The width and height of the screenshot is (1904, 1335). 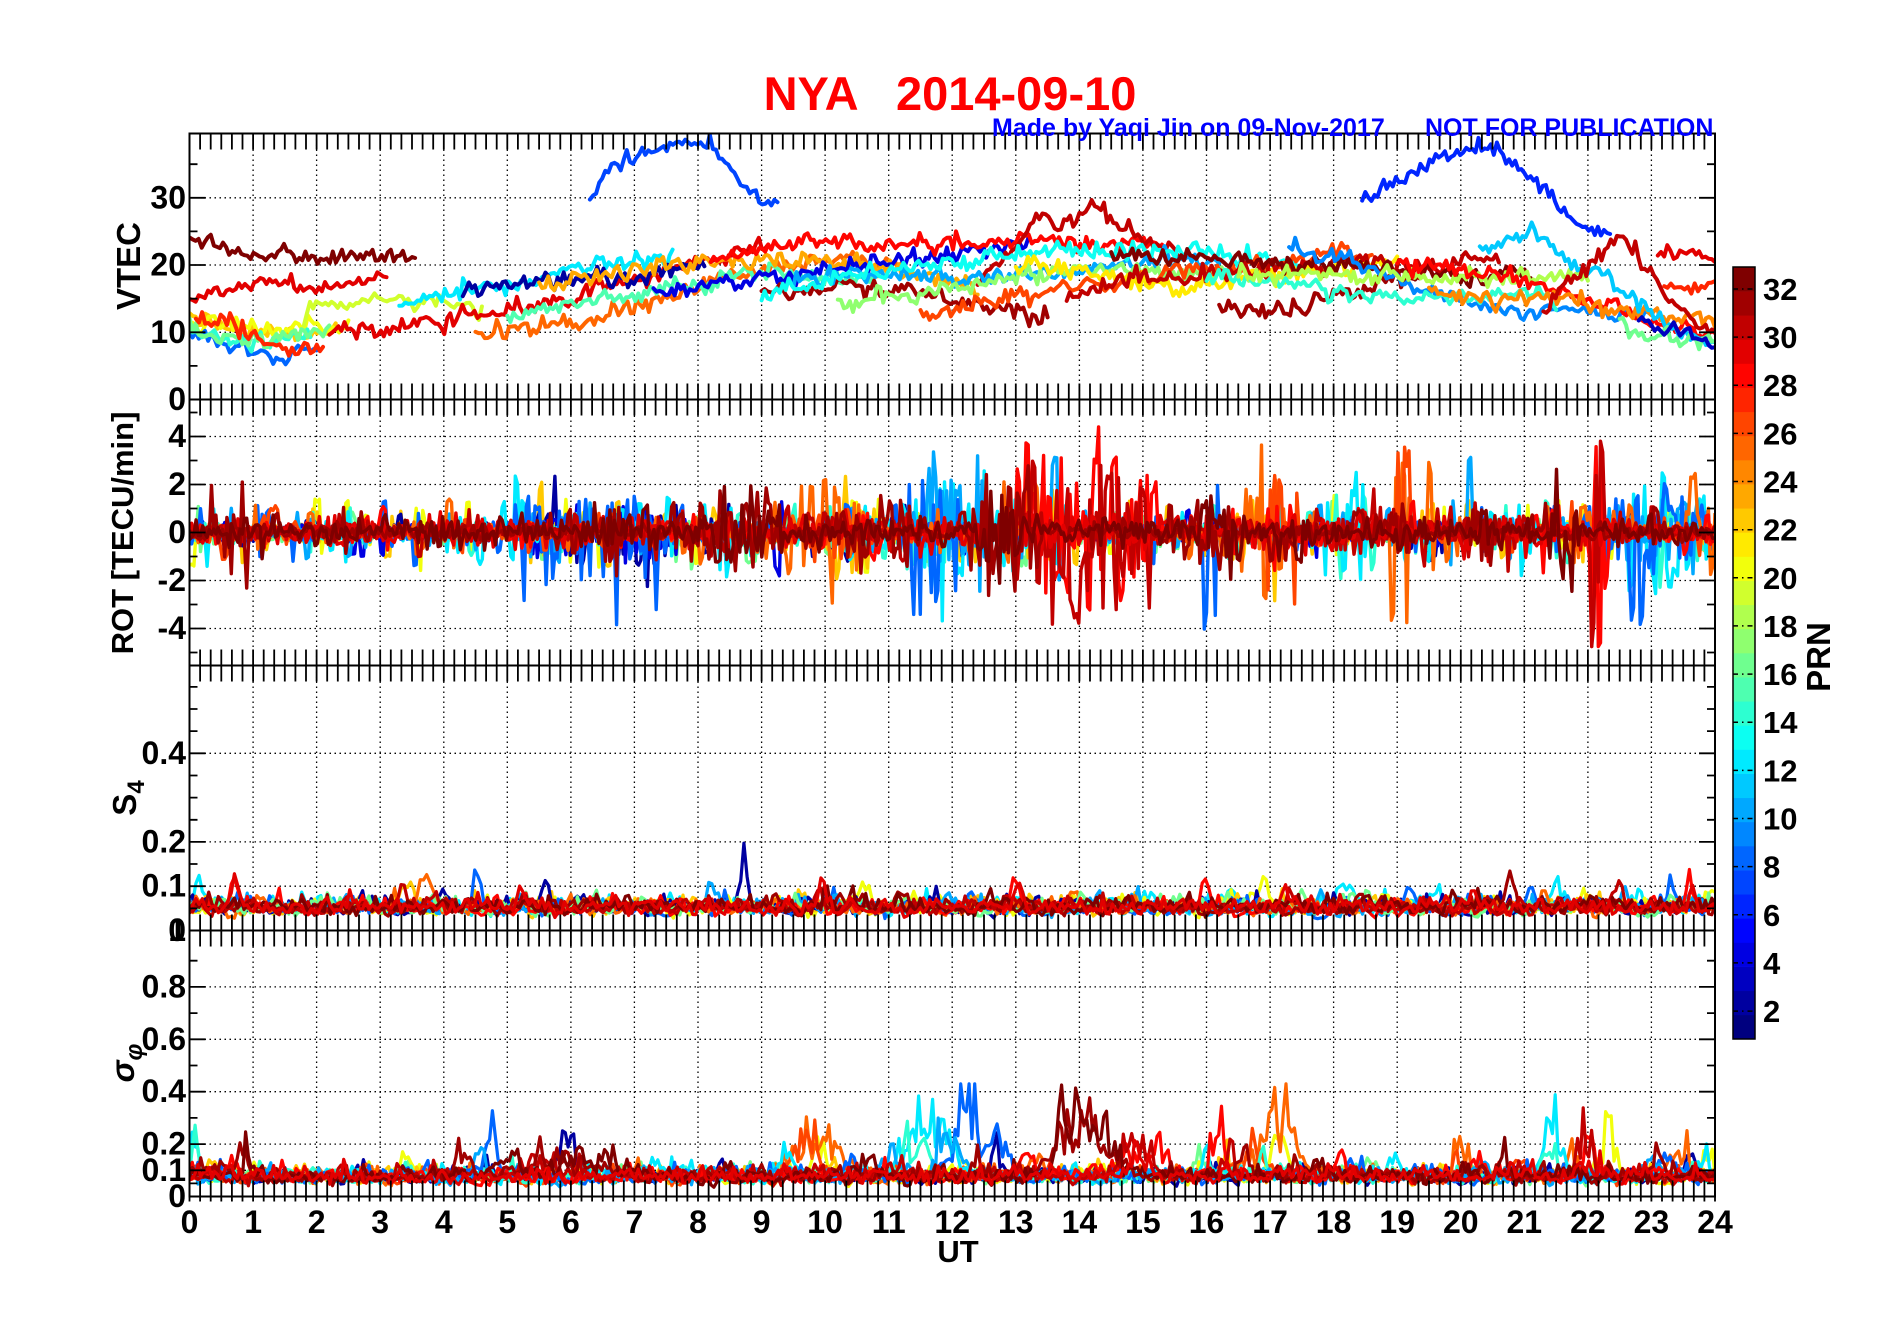 I want to click on svg-text: 0.6, so click(x=164, y=1039).